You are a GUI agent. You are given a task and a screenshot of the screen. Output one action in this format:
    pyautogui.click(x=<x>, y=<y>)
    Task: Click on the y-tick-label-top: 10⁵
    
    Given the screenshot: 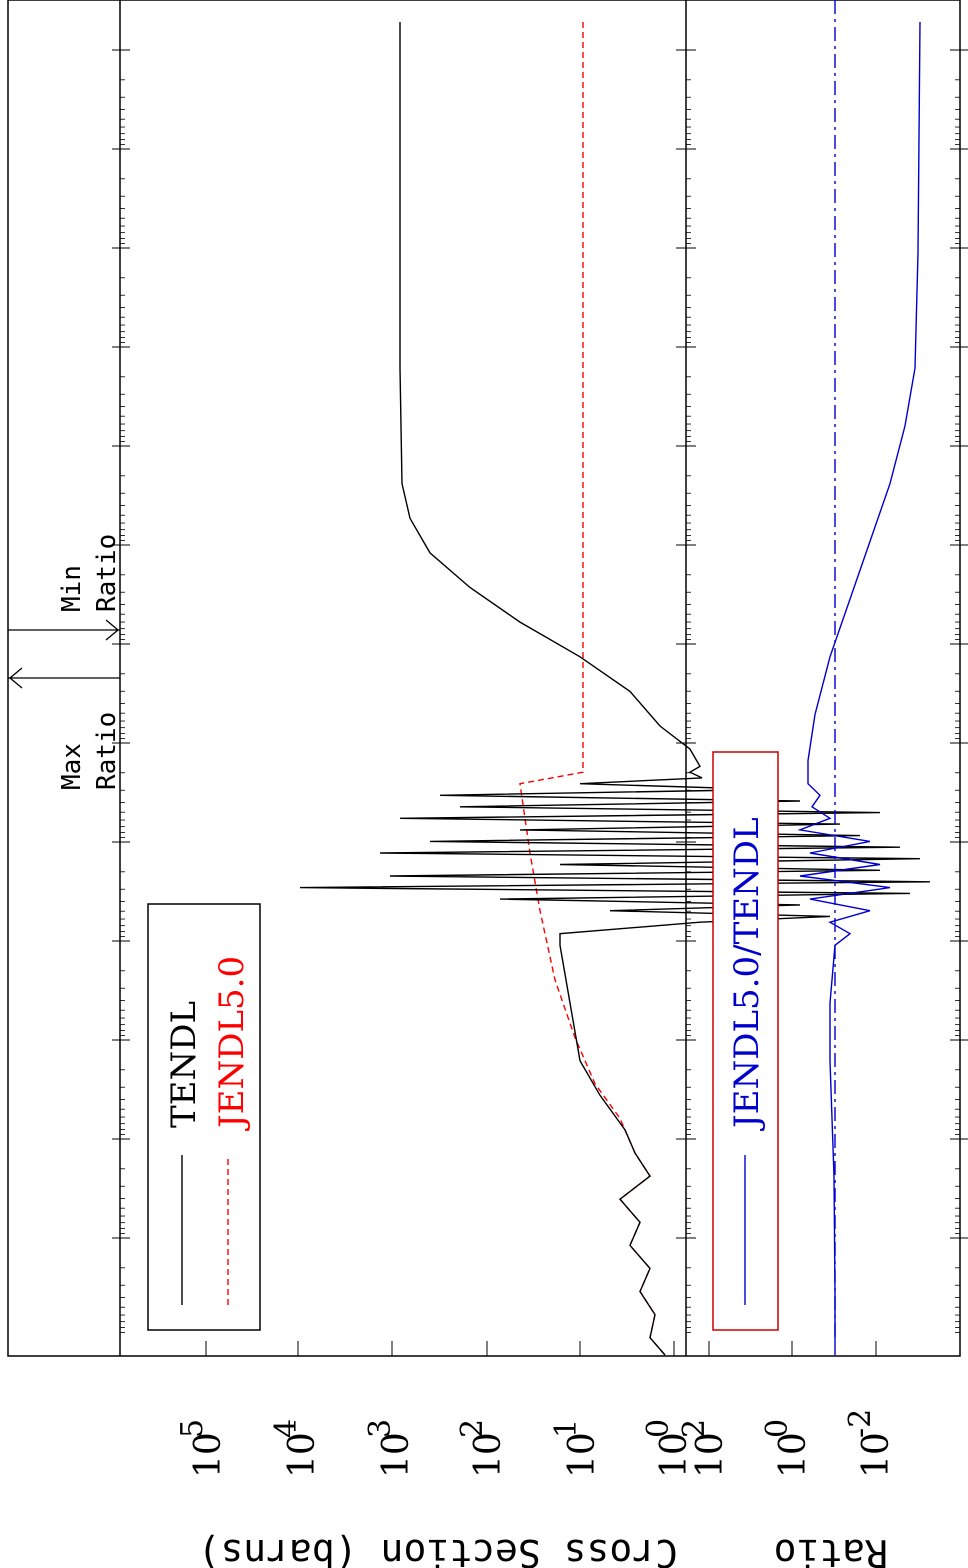 What is the action you would take?
    pyautogui.click(x=202, y=1448)
    